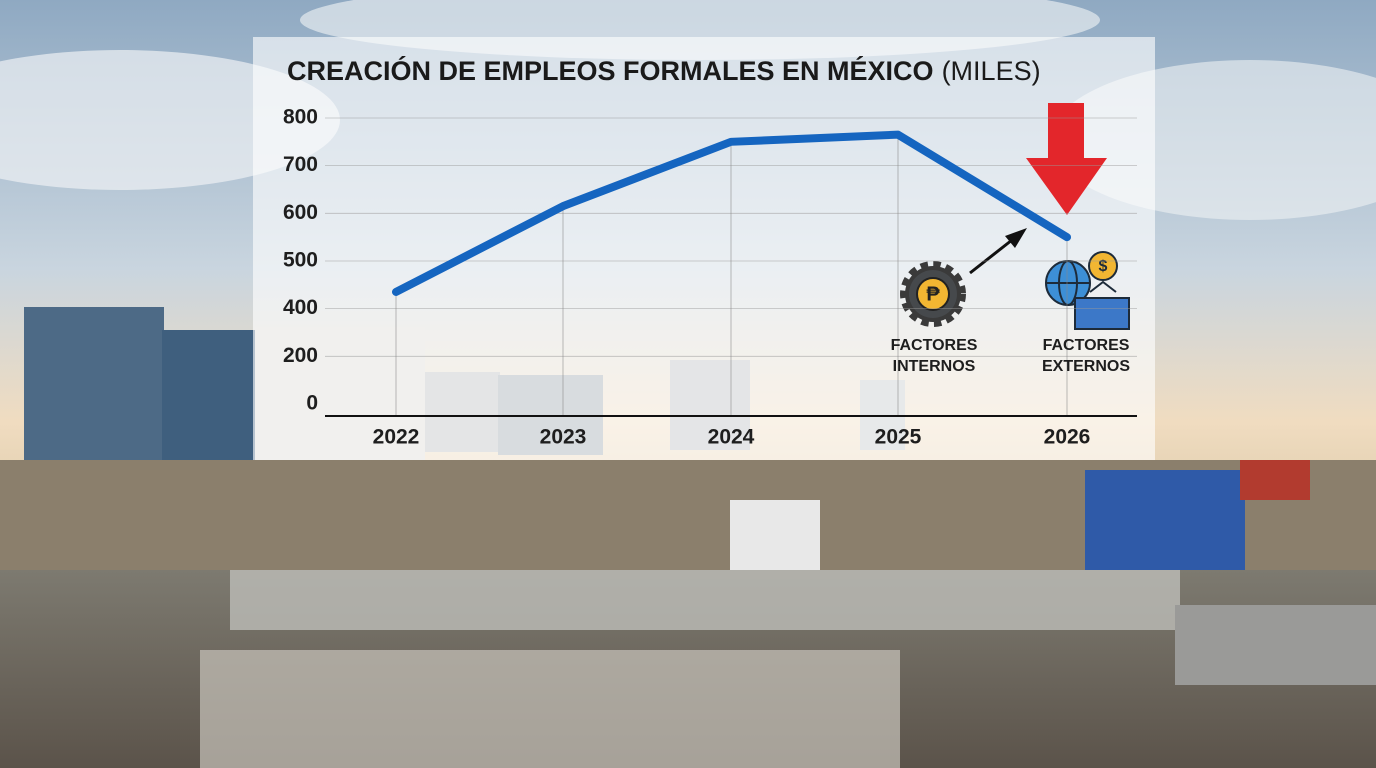 This screenshot has height=768, width=1376. What do you see at coordinates (312, 403) in the screenshot?
I see `y-tick-label: 0` at bounding box center [312, 403].